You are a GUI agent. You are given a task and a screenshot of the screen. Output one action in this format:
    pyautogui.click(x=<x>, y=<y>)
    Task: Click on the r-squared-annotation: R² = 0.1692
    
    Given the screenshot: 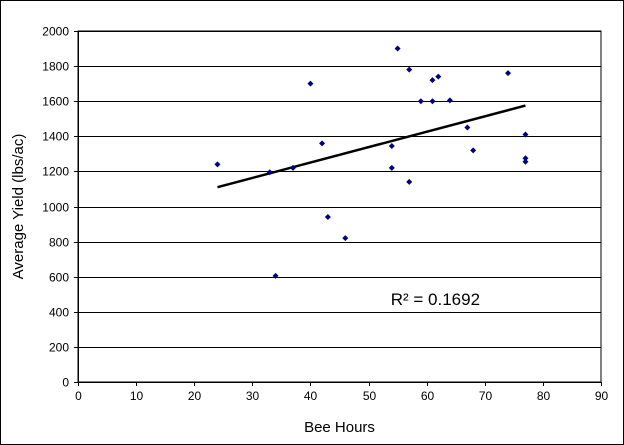 What is the action you would take?
    pyautogui.click(x=435, y=299)
    